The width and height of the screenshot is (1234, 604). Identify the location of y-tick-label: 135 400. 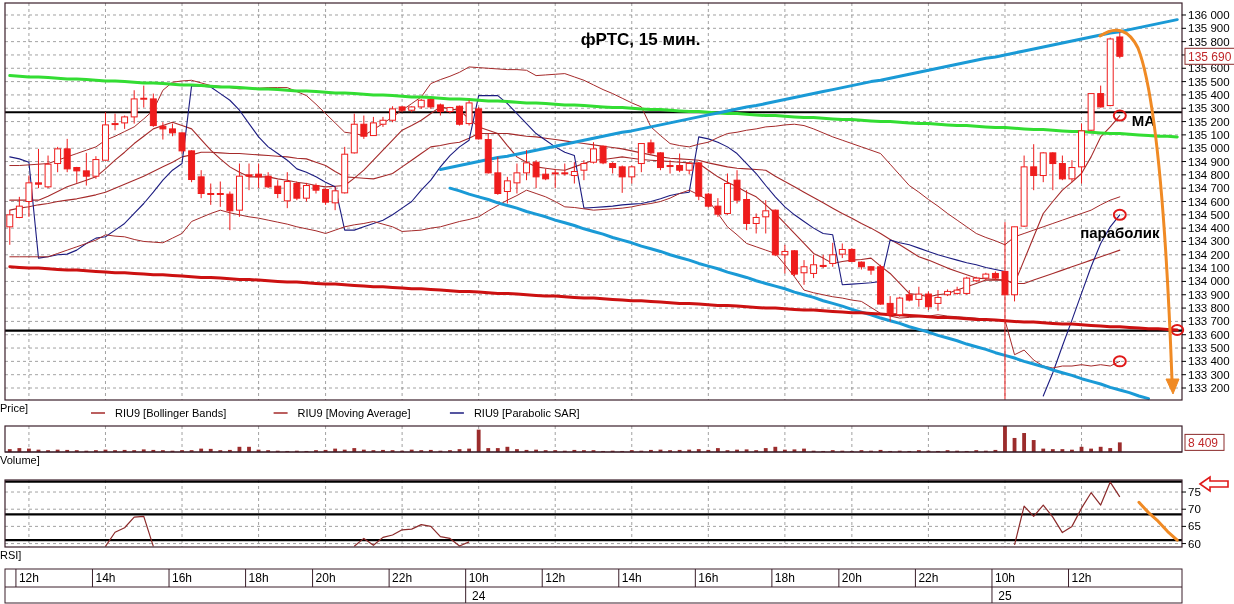
(1209, 94).